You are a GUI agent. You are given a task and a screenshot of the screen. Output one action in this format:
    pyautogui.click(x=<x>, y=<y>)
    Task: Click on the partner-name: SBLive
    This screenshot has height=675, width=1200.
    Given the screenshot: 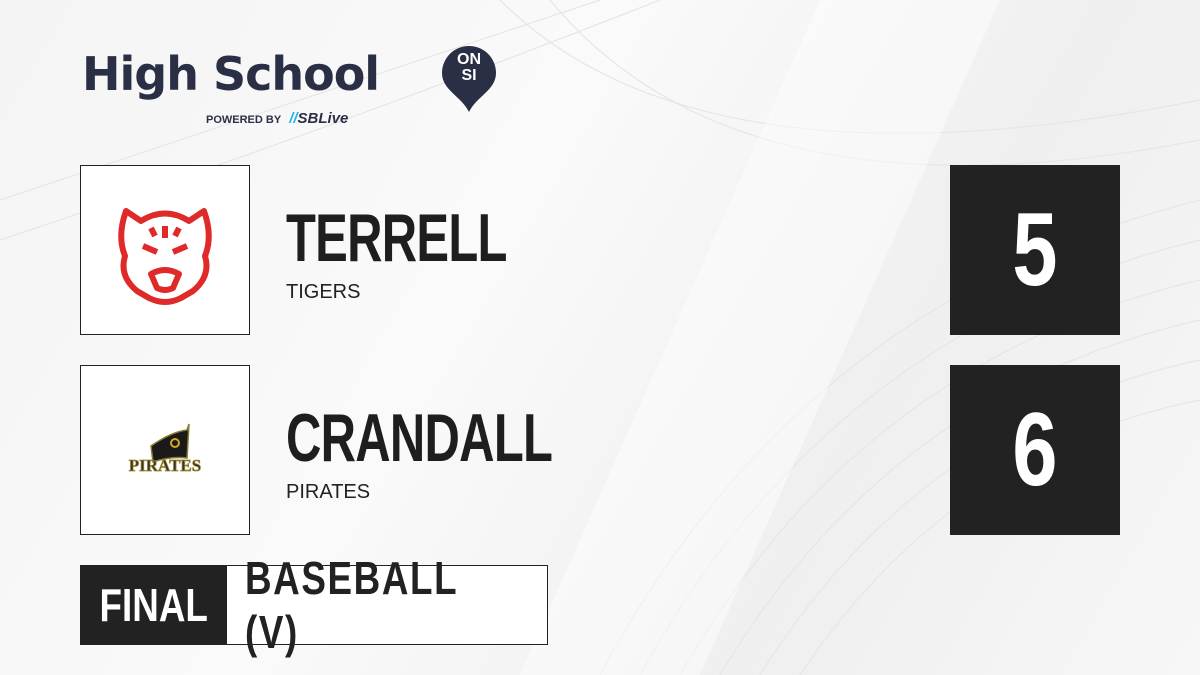 What is the action you would take?
    pyautogui.click(x=323, y=118)
    